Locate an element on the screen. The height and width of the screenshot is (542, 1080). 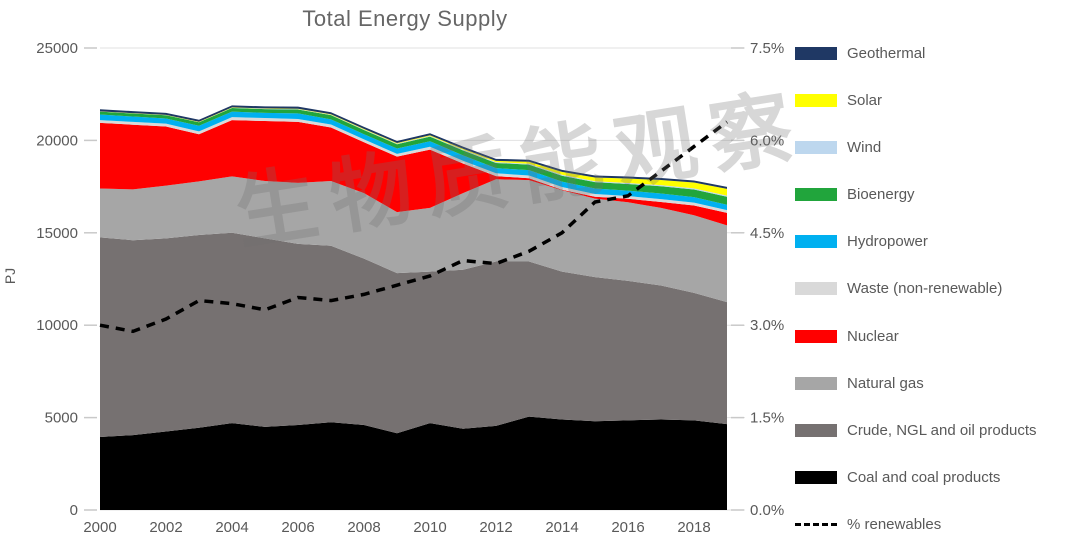
left-axis-tick-label: 15000 is located at coordinates (57, 233).